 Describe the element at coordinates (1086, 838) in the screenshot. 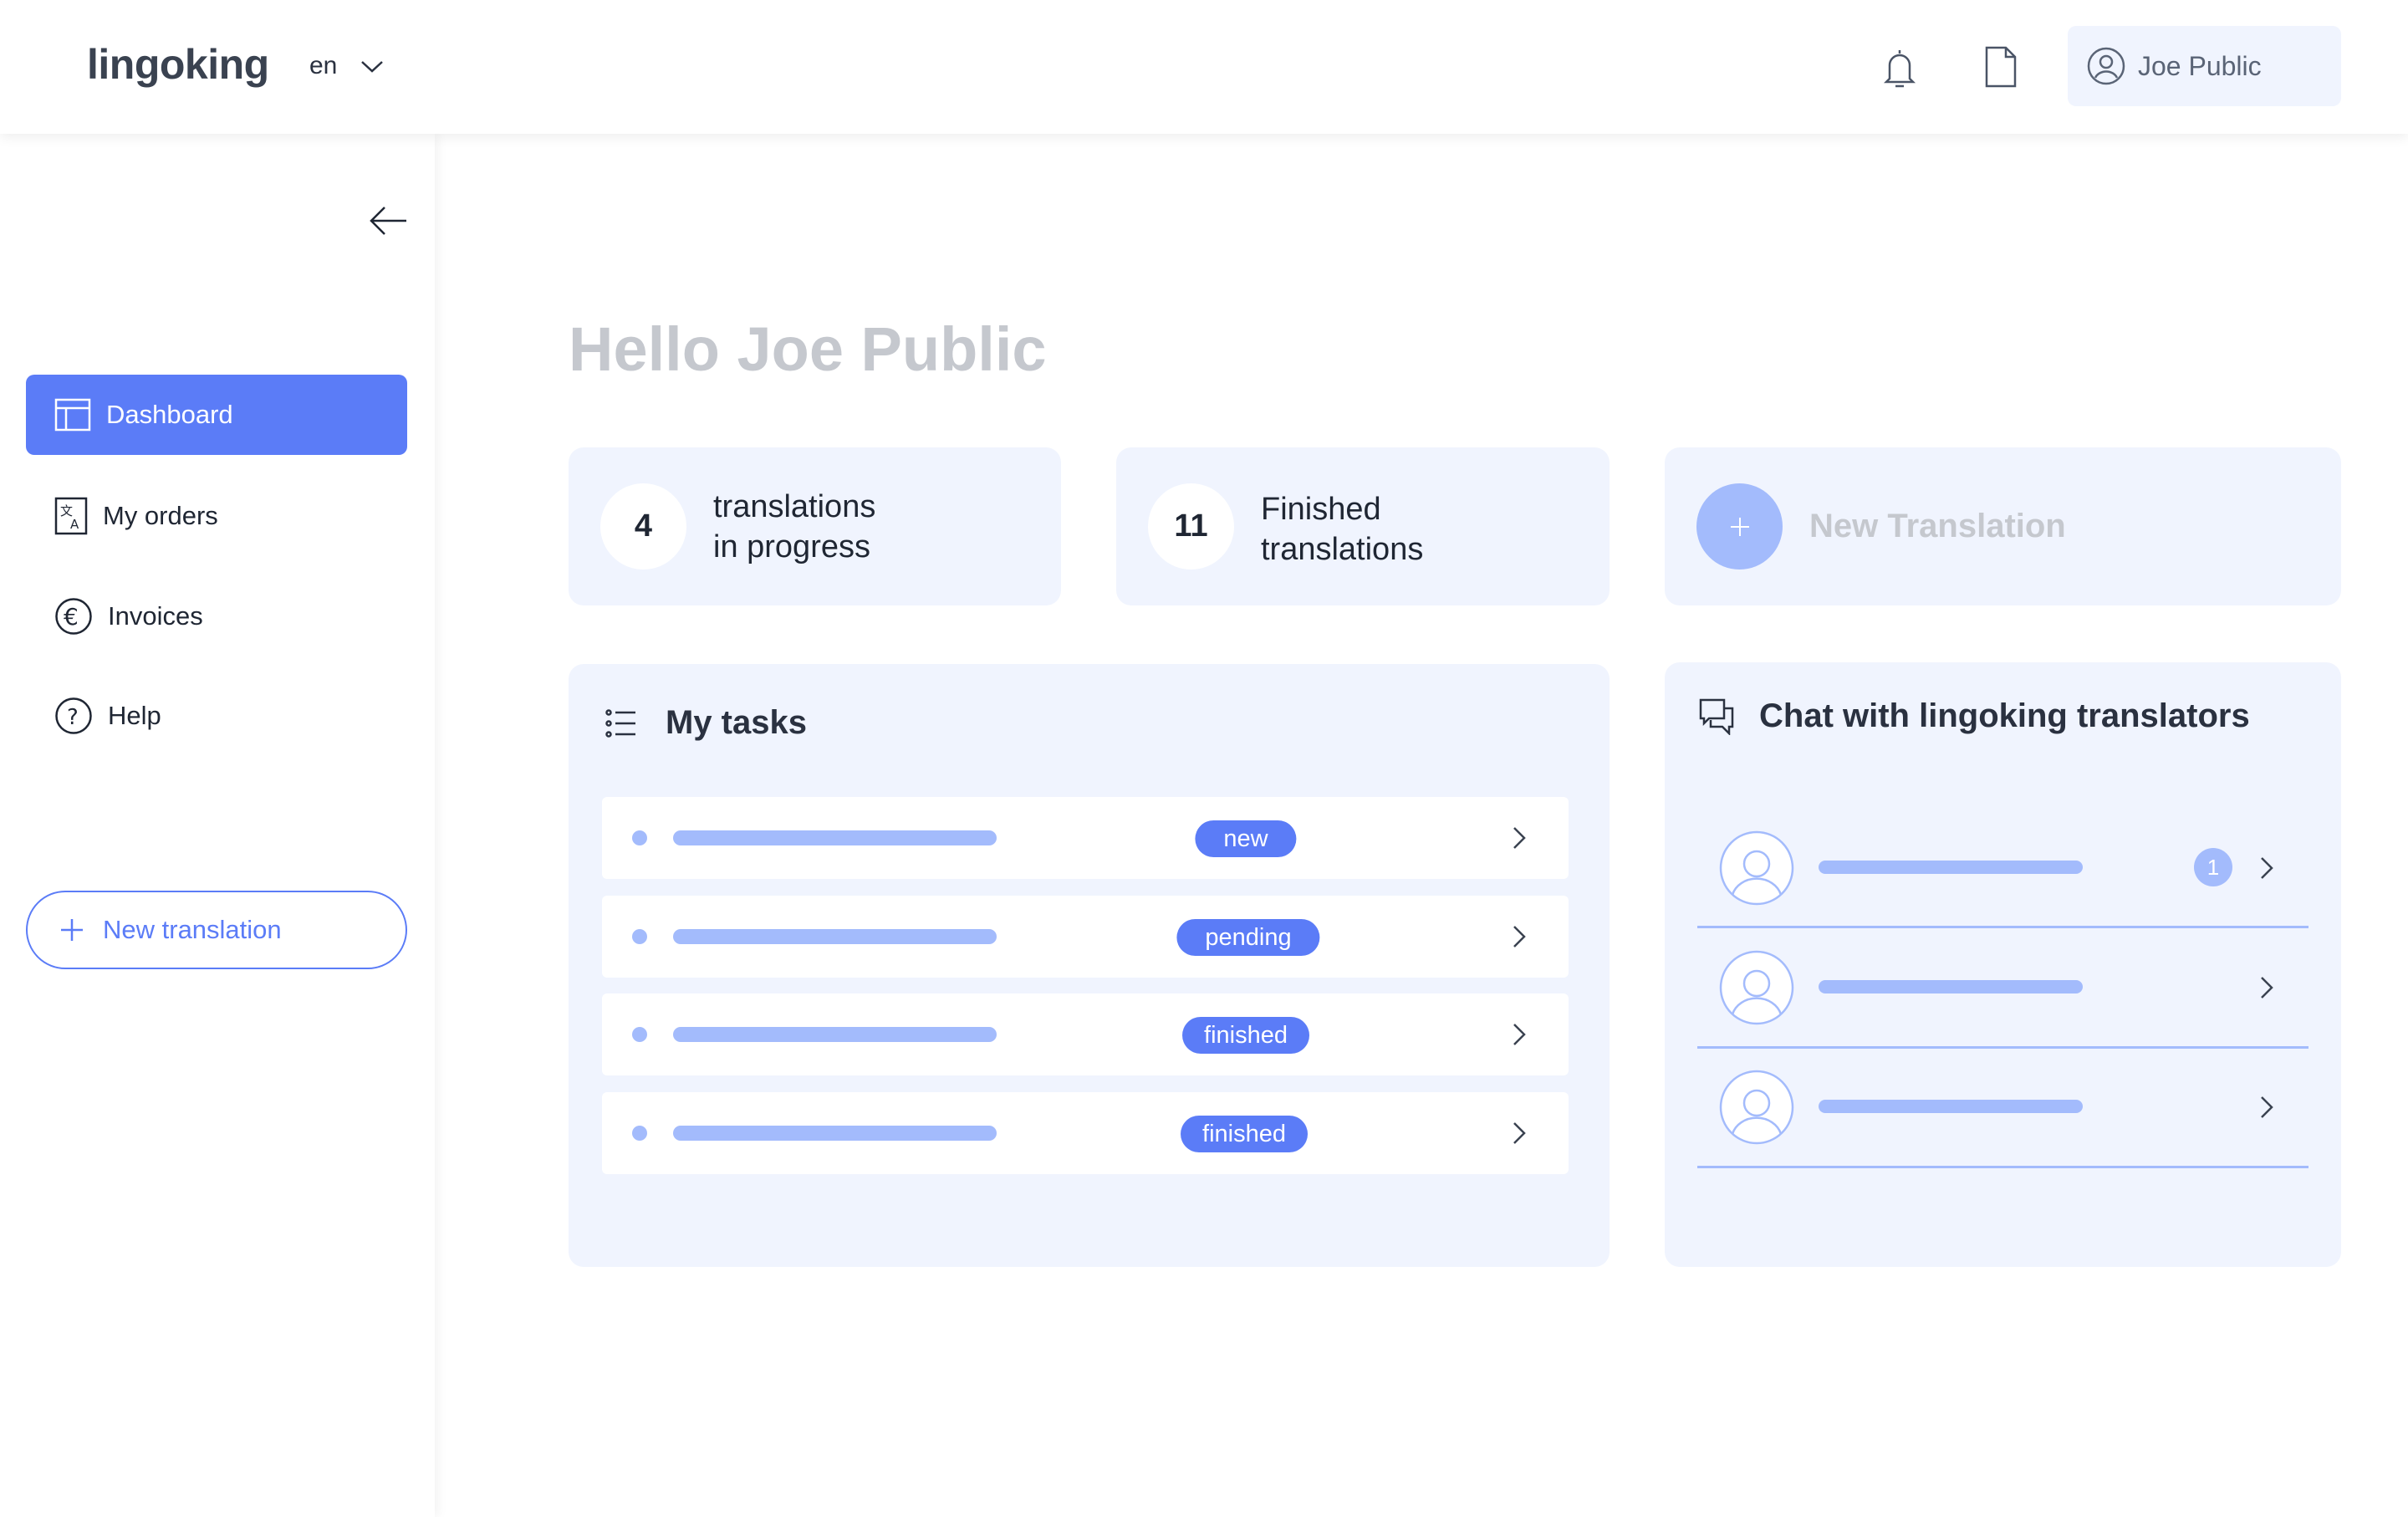

I see `task-row: new` at that location.